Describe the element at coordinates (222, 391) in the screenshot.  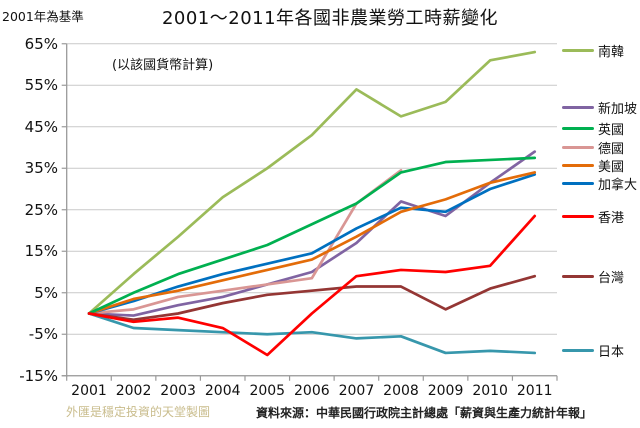
I see `x-axis-label: 2004` at that location.